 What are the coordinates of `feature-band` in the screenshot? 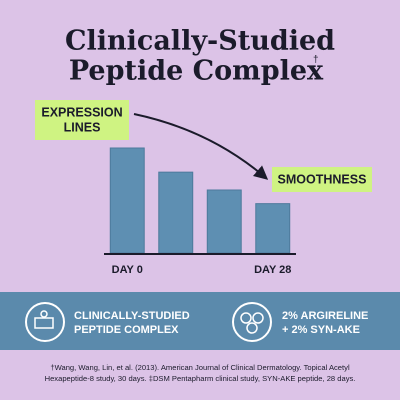 It's located at (200, 321).